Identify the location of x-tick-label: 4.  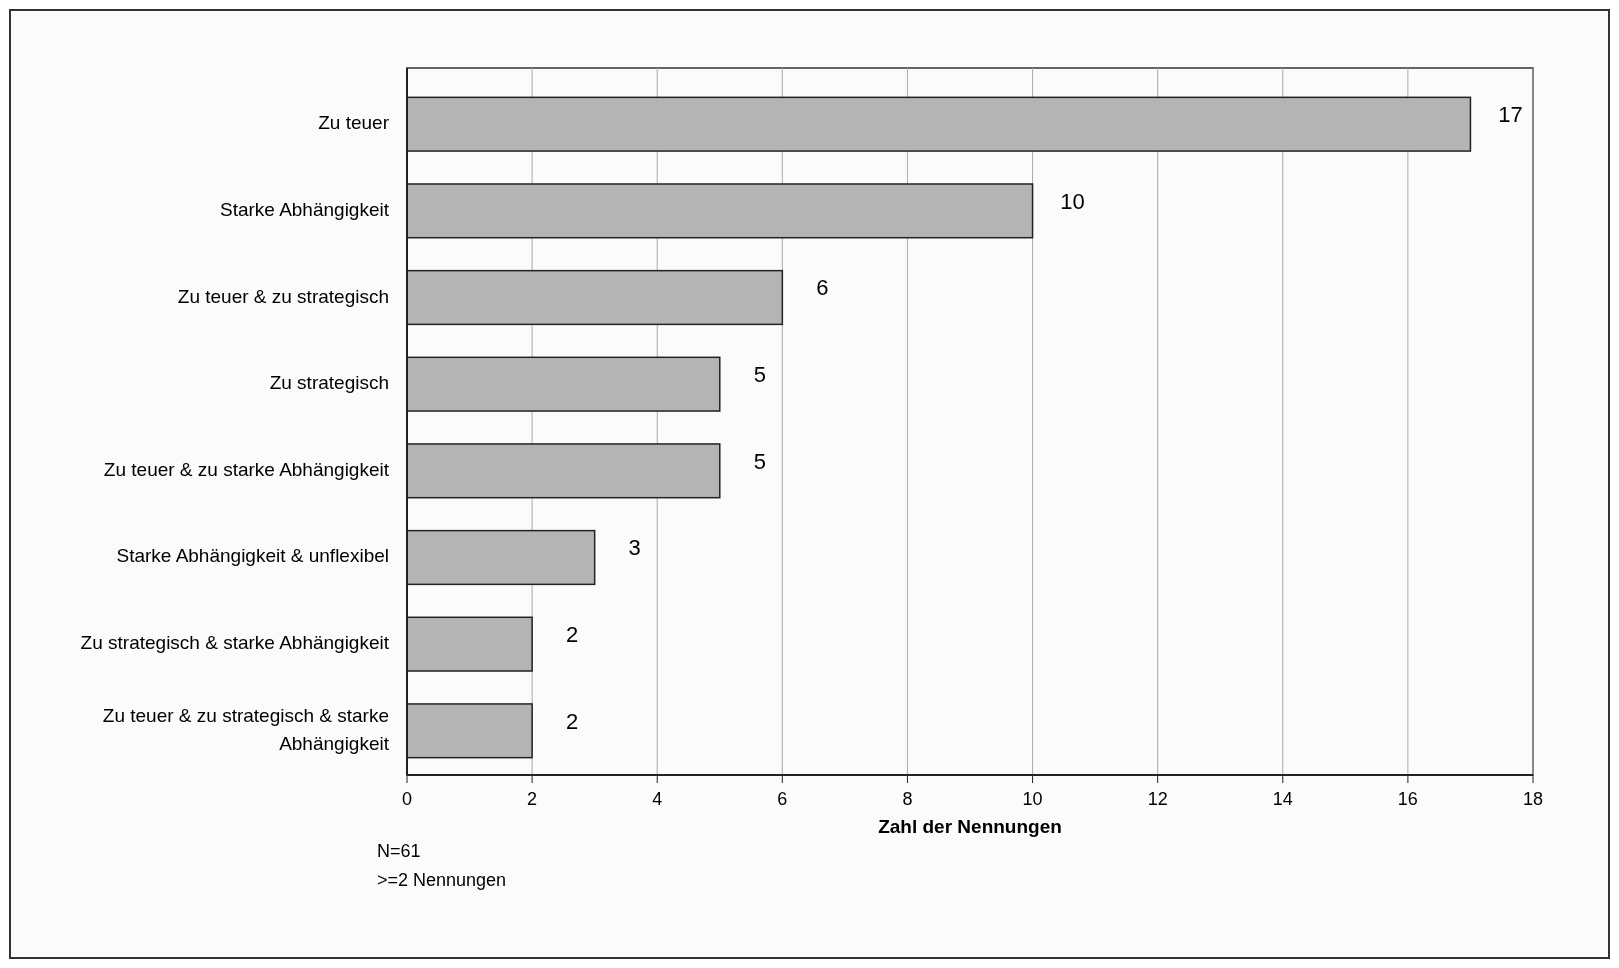
(657, 799).